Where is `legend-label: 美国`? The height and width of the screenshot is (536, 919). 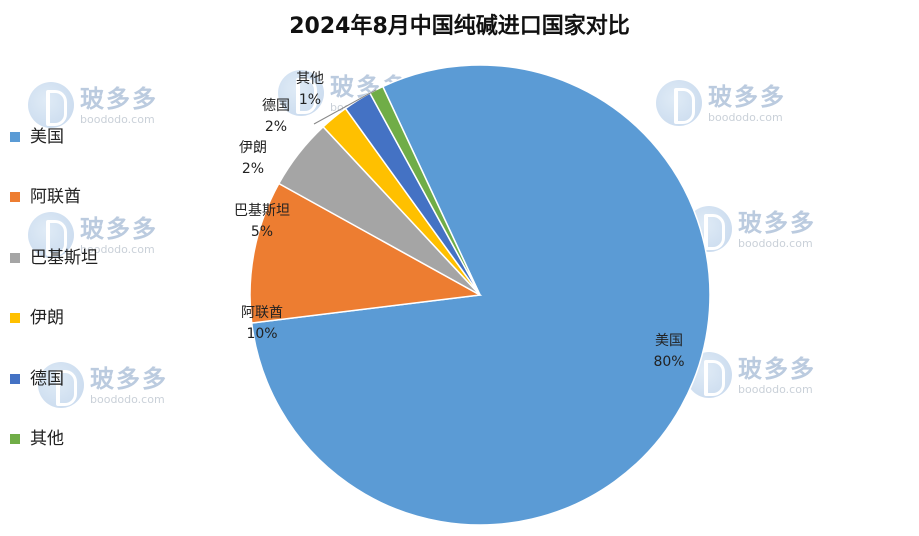
legend-label: 美国 is located at coordinates (47, 137).